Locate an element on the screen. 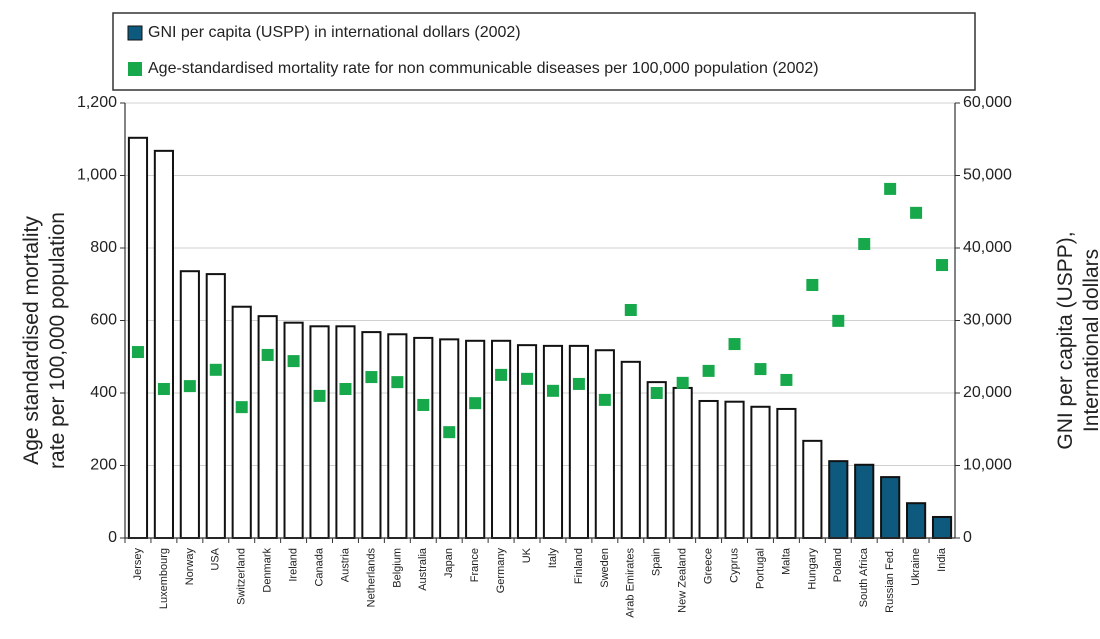 Image resolution: width=1100 pixels, height=639 pixels. x-tick-label: Japan is located at coordinates (449, 563).